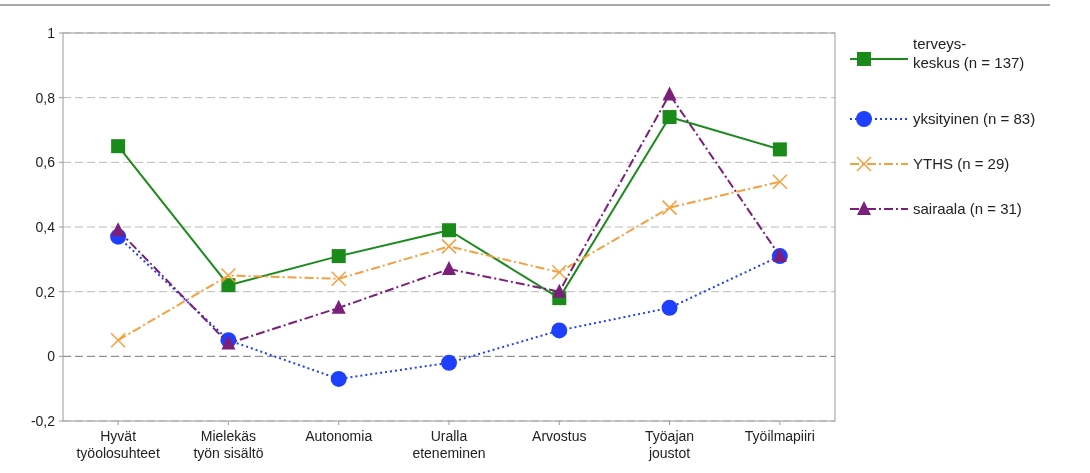 The image size is (1090, 473). Describe the element at coordinates (43, 420) in the screenshot. I see `y-tick-label: -0,2` at that location.